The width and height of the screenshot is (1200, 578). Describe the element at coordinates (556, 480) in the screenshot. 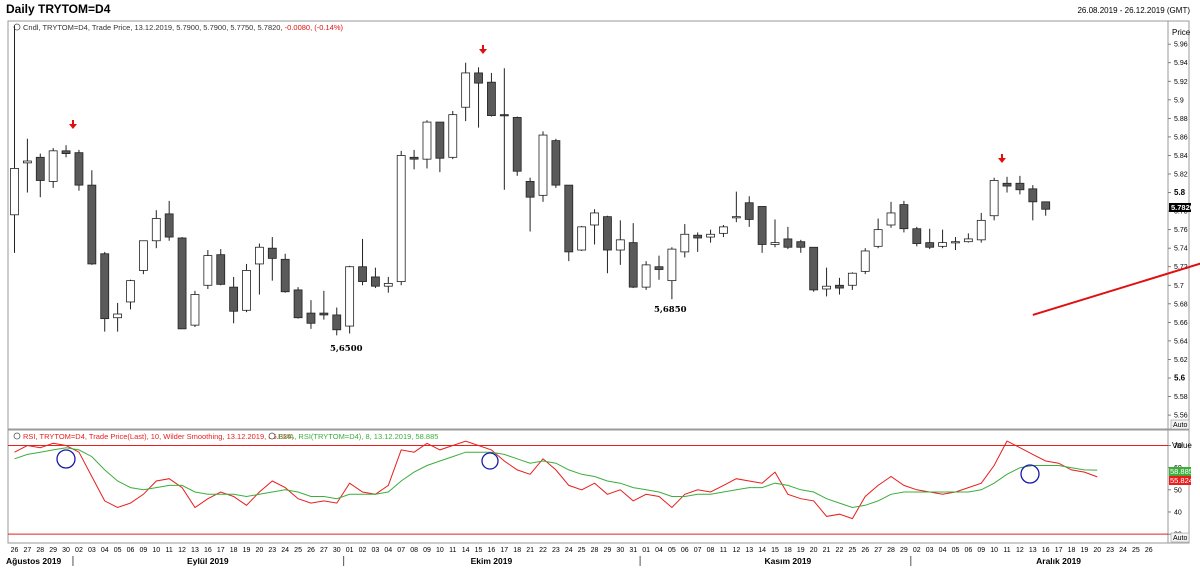

I see `rsi-lines` at that location.